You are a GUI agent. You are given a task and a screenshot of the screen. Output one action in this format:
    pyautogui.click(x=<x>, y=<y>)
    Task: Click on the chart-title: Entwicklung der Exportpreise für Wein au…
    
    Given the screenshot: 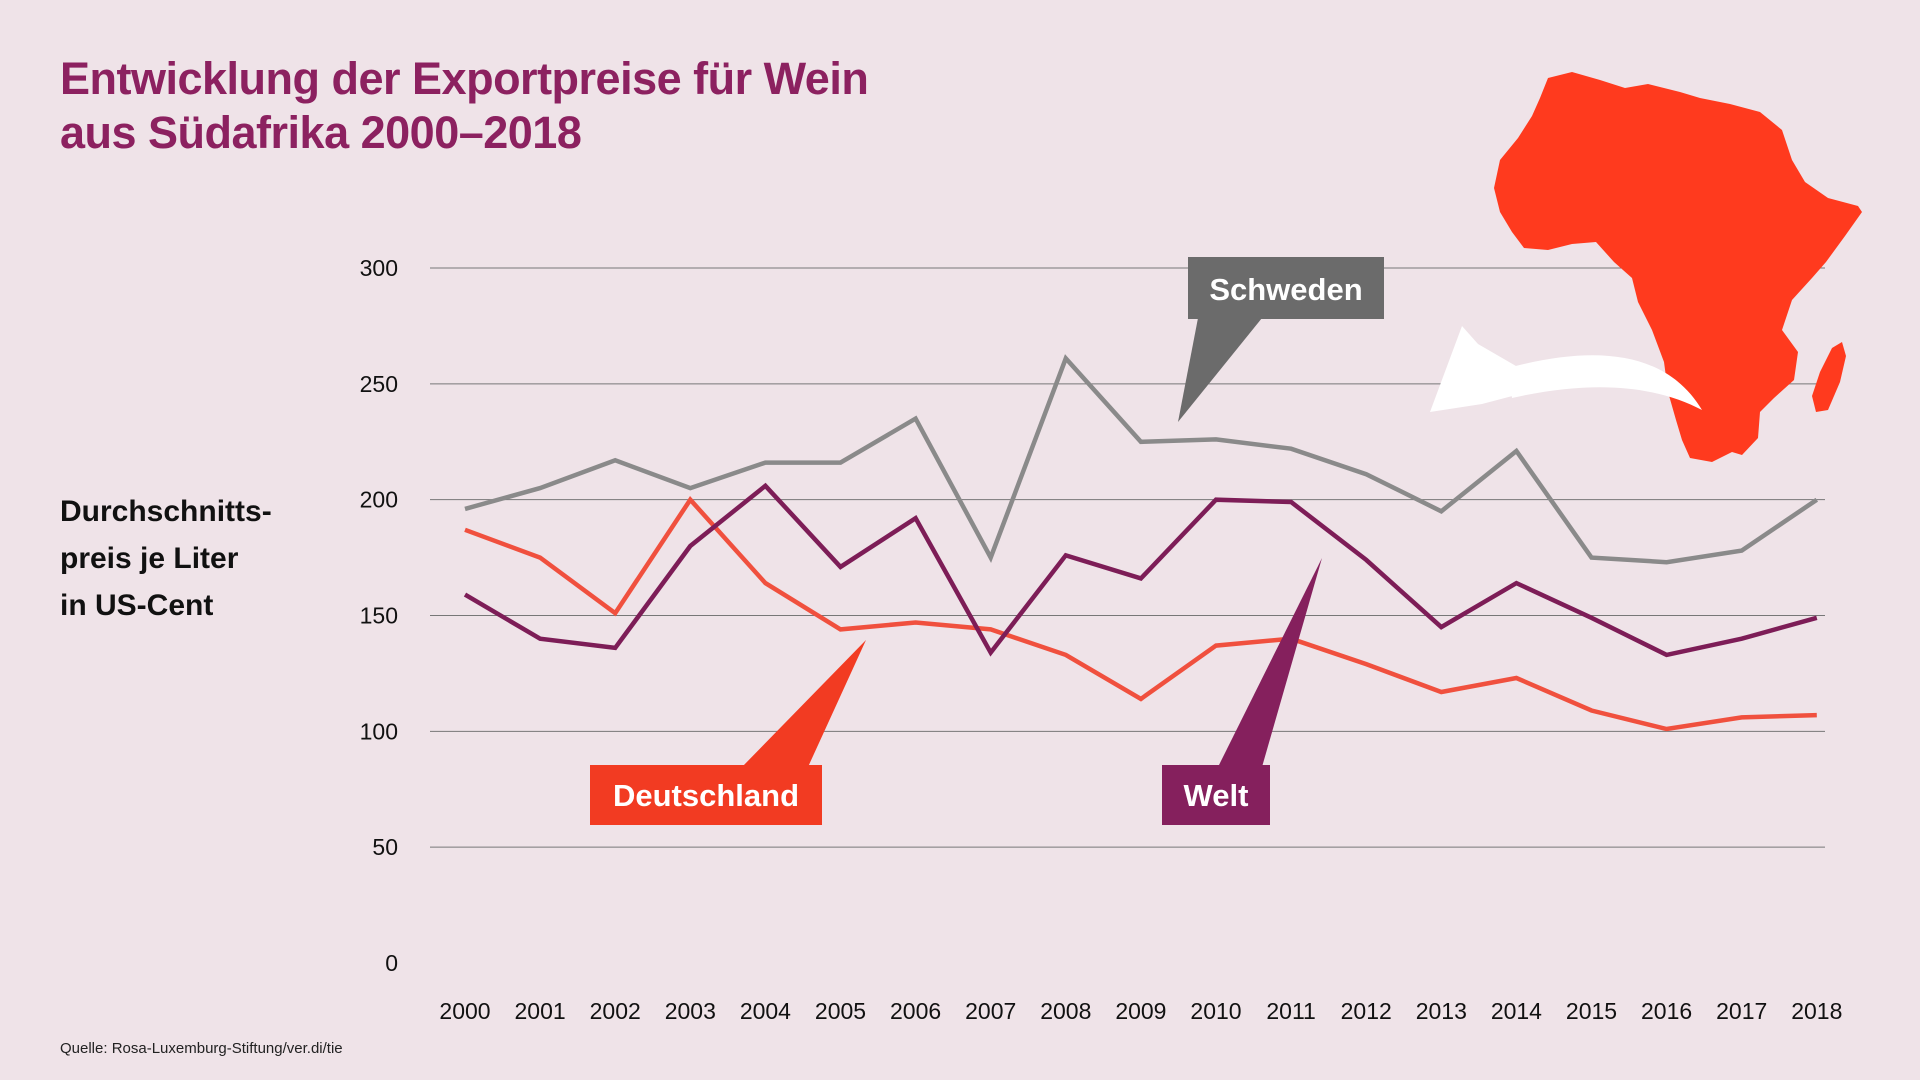 What is the action you would take?
    pyautogui.click(x=610, y=106)
    